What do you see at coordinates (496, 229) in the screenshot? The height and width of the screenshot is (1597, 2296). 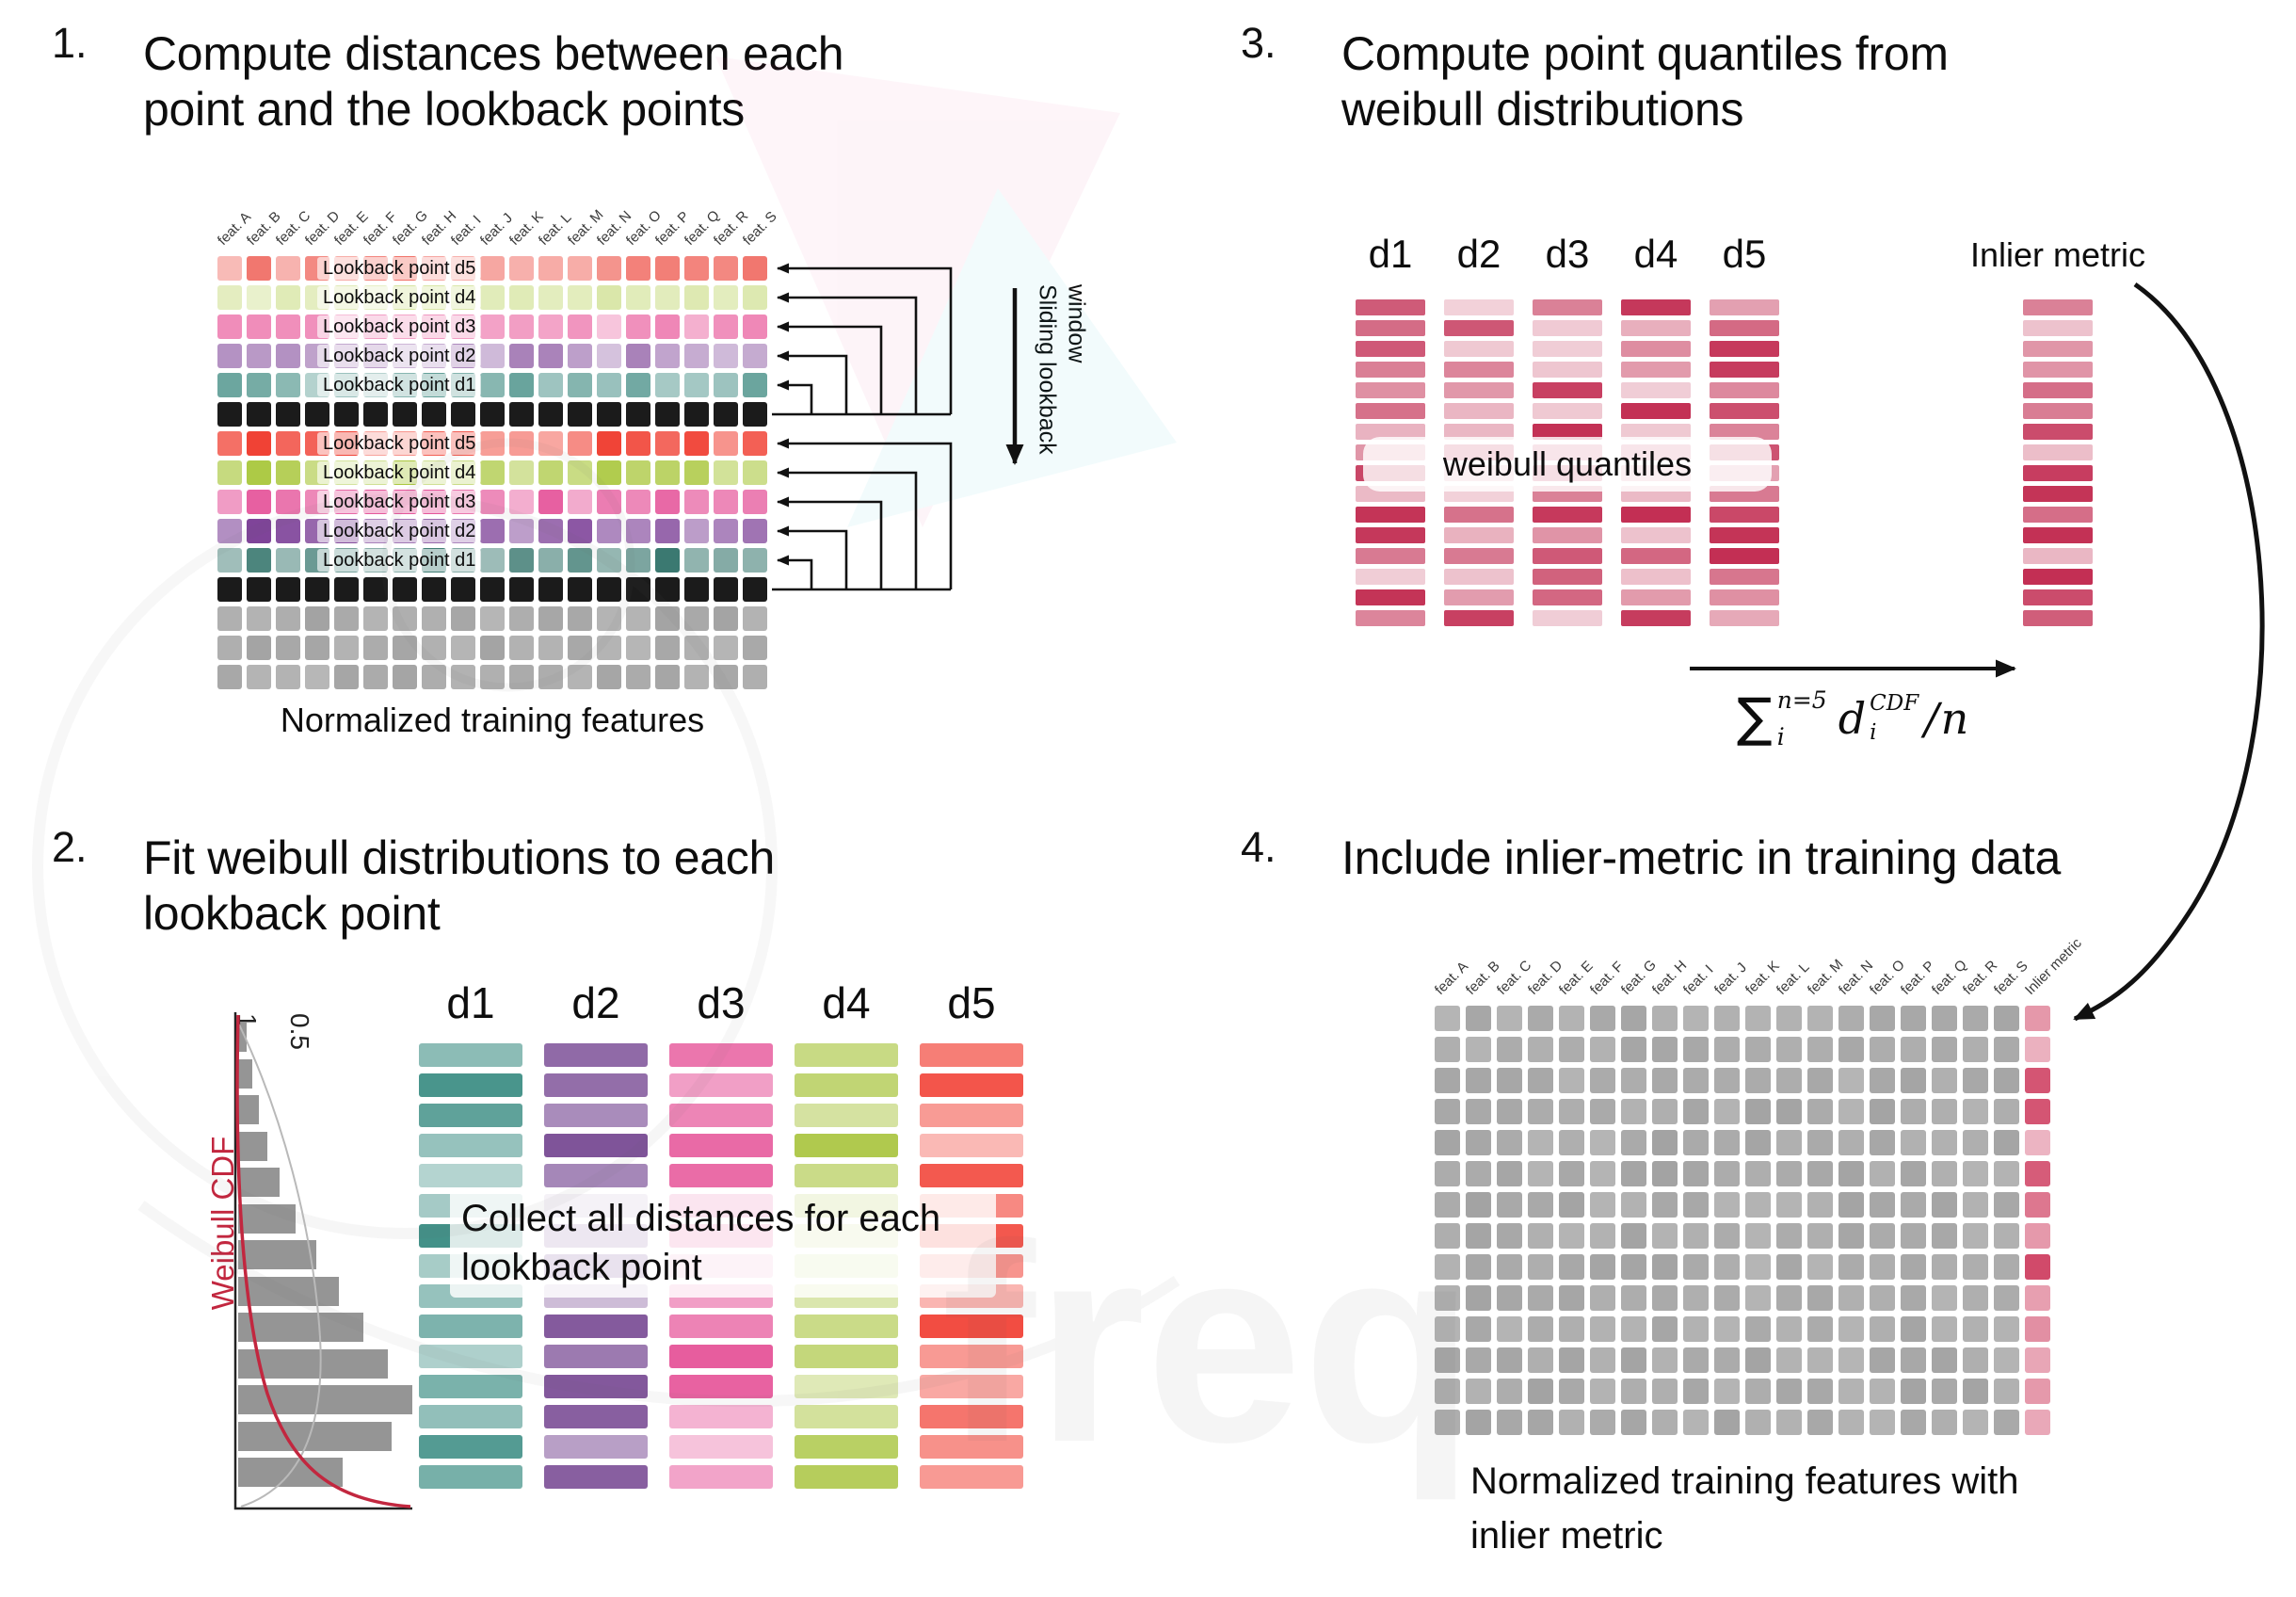 I see `feature-header: feat. J` at bounding box center [496, 229].